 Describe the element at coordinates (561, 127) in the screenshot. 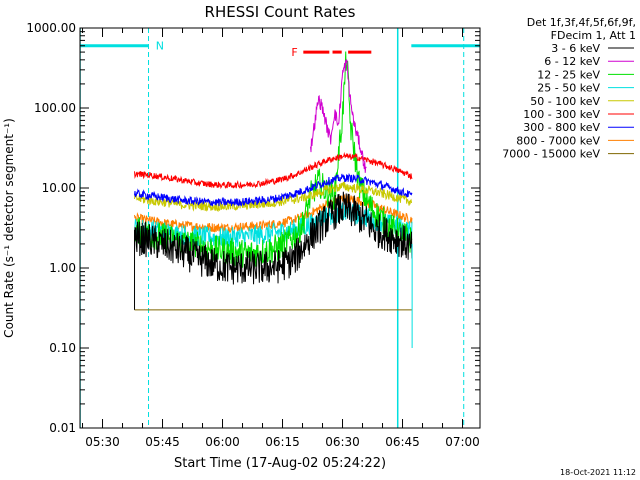

I see `legend-entry-label: 300 - 800 keV` at that location.